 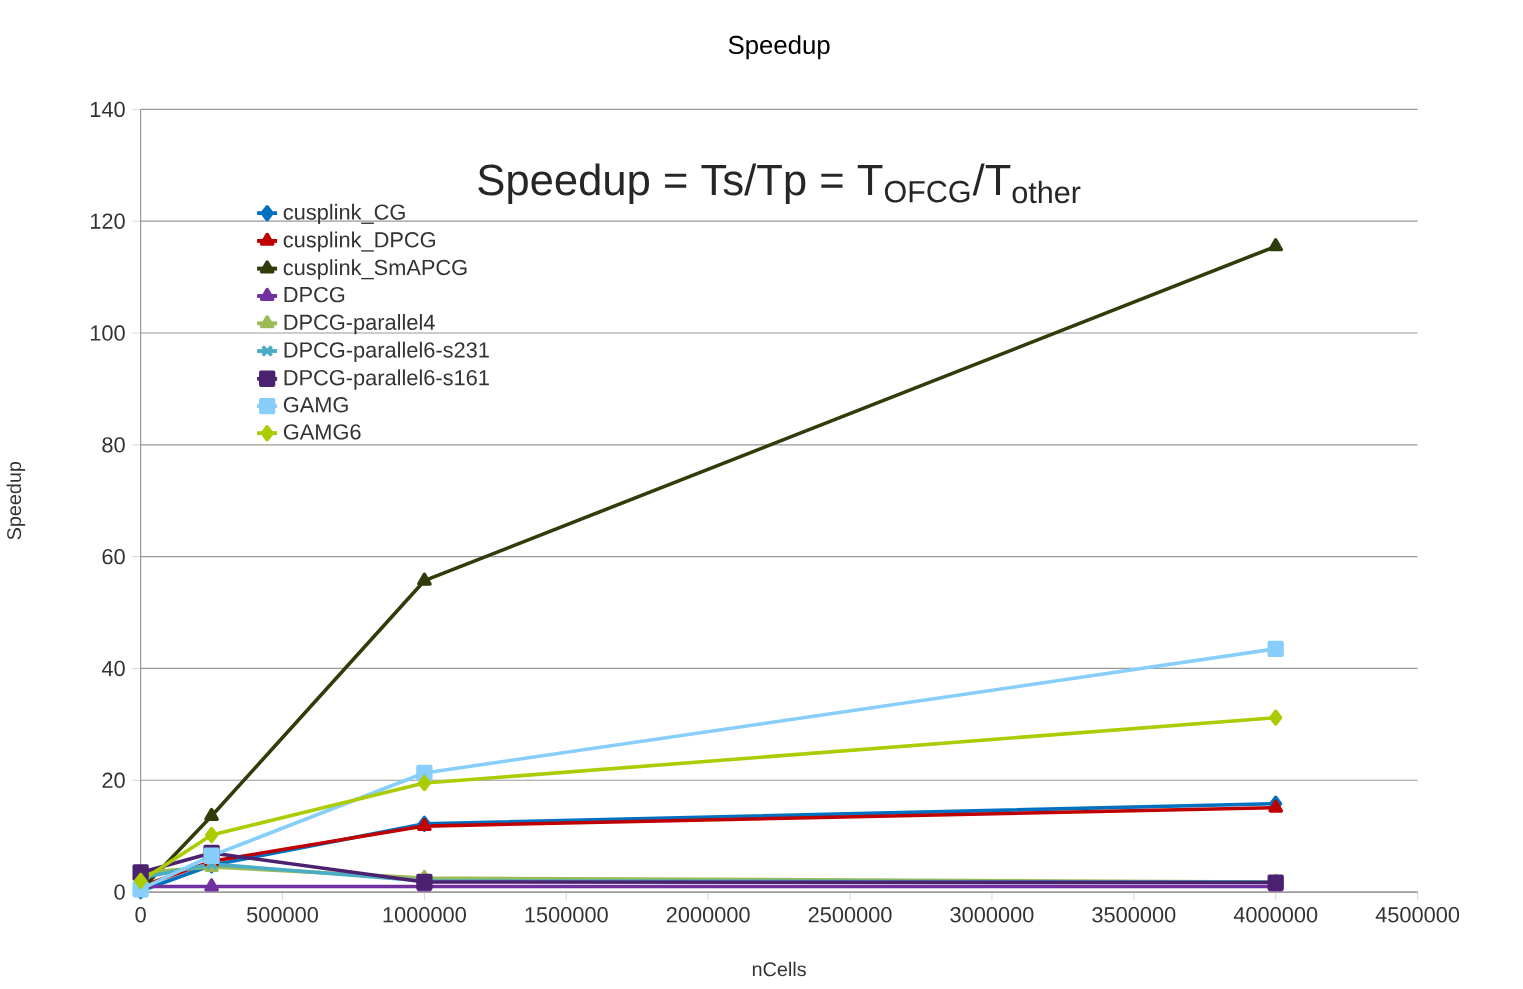 What do you see at coordinates (850, 915) in the screenshot?
I see `x-tick-label: 2500000` at bounding box center [850, 915].